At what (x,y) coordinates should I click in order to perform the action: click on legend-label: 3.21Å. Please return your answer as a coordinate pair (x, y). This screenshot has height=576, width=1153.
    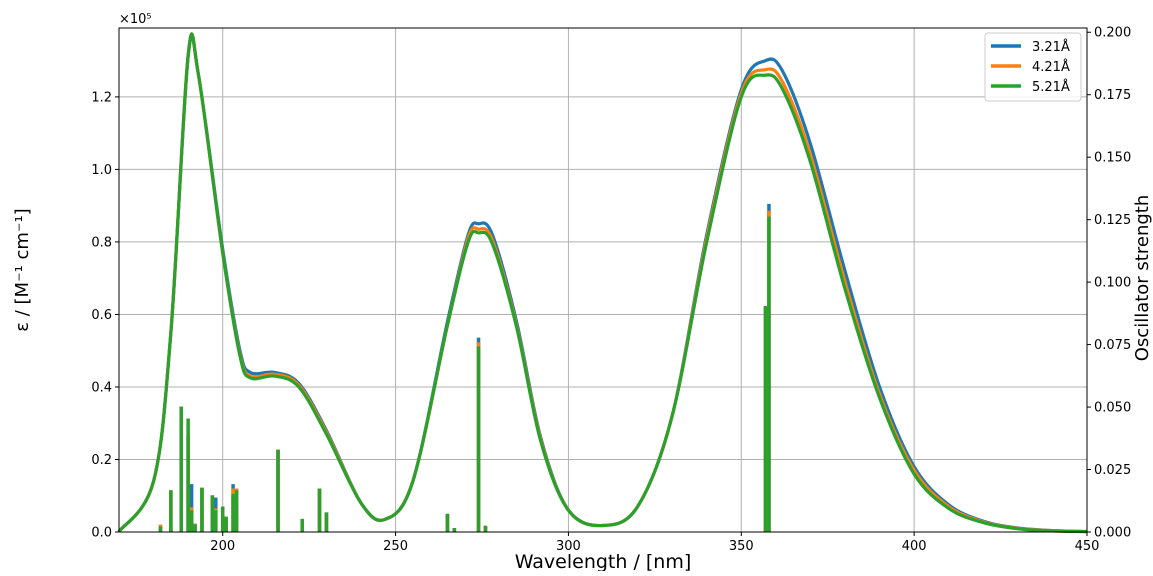
    Looking at the image, I should click on (1051, 47).